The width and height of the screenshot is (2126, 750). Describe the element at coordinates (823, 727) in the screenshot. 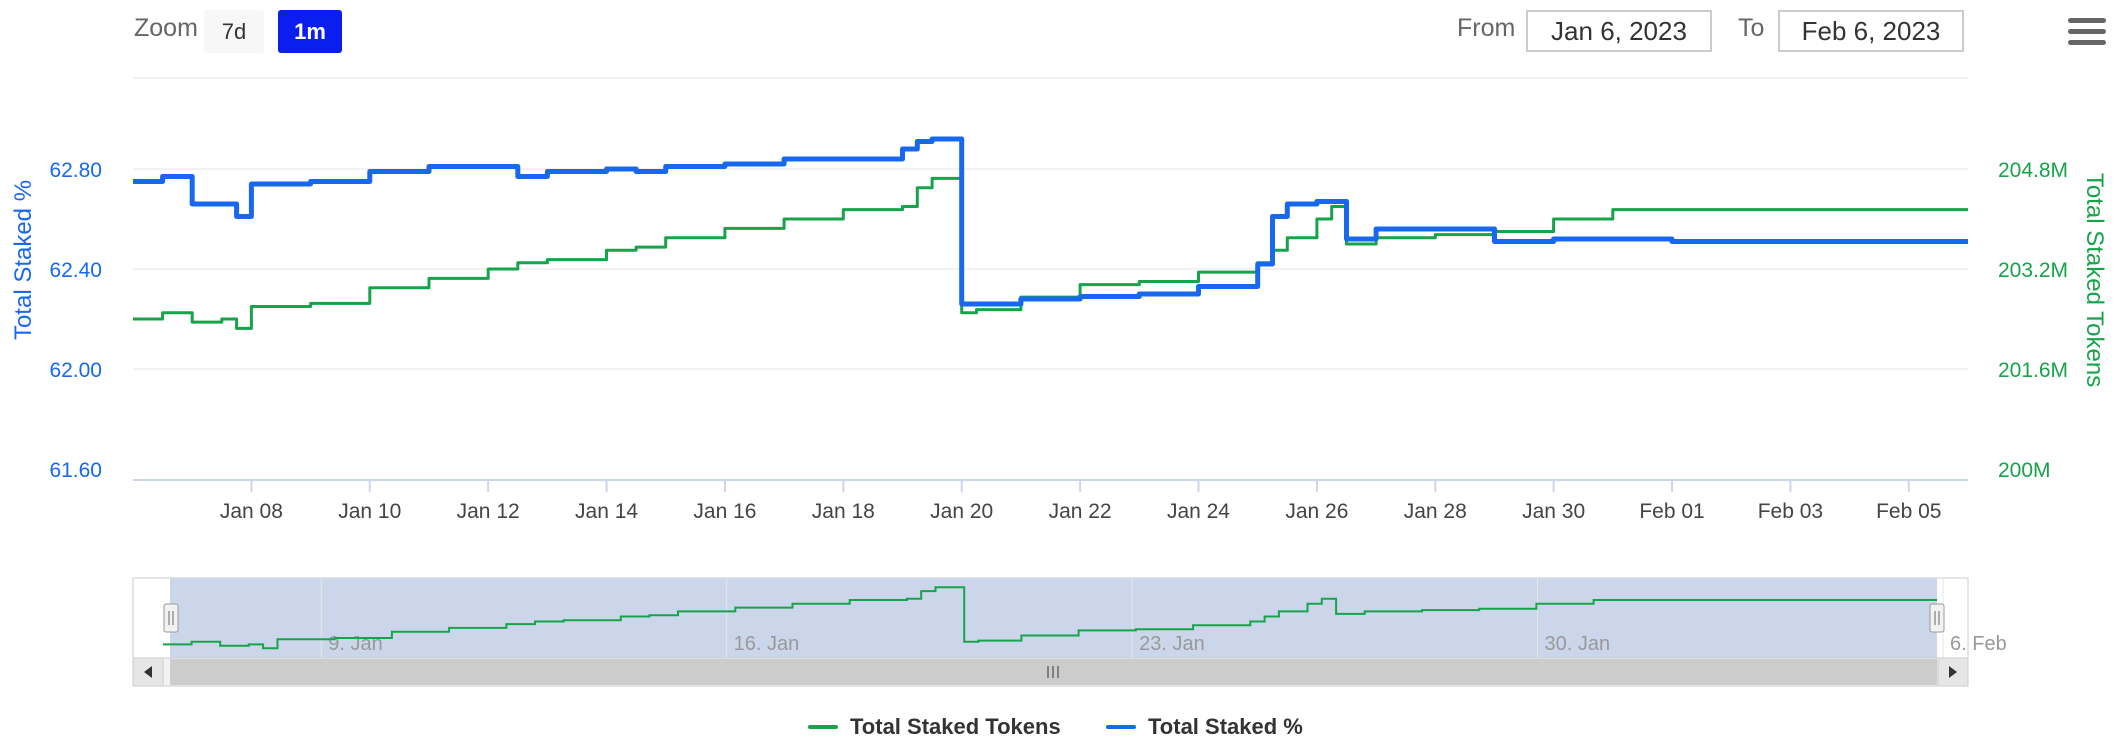

I see `legend-tokens-swatch` at that location.